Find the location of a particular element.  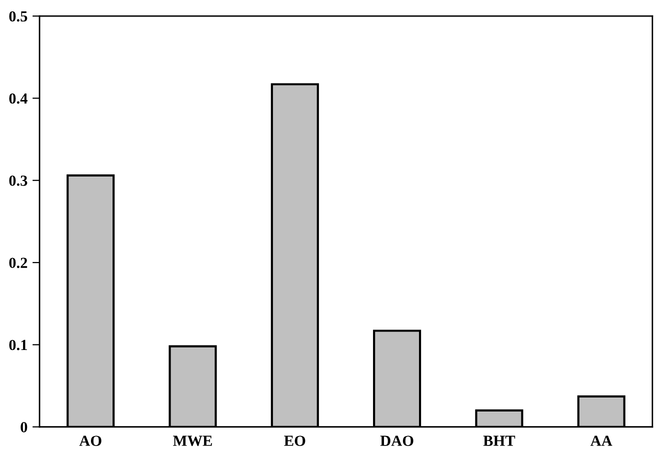

y-tick-label: 0.1 is located at coordinates (18, 345).